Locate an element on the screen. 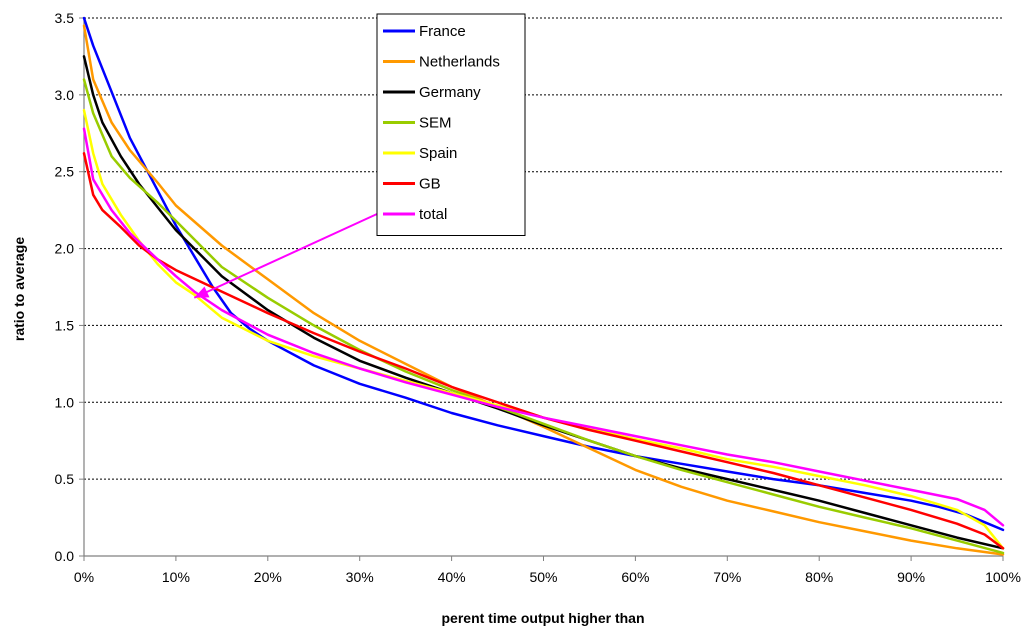 Image resolution: width=1030 pixels, height=632 pixels. y-tick-label: 0.0 is located at coordinates (65, 556).